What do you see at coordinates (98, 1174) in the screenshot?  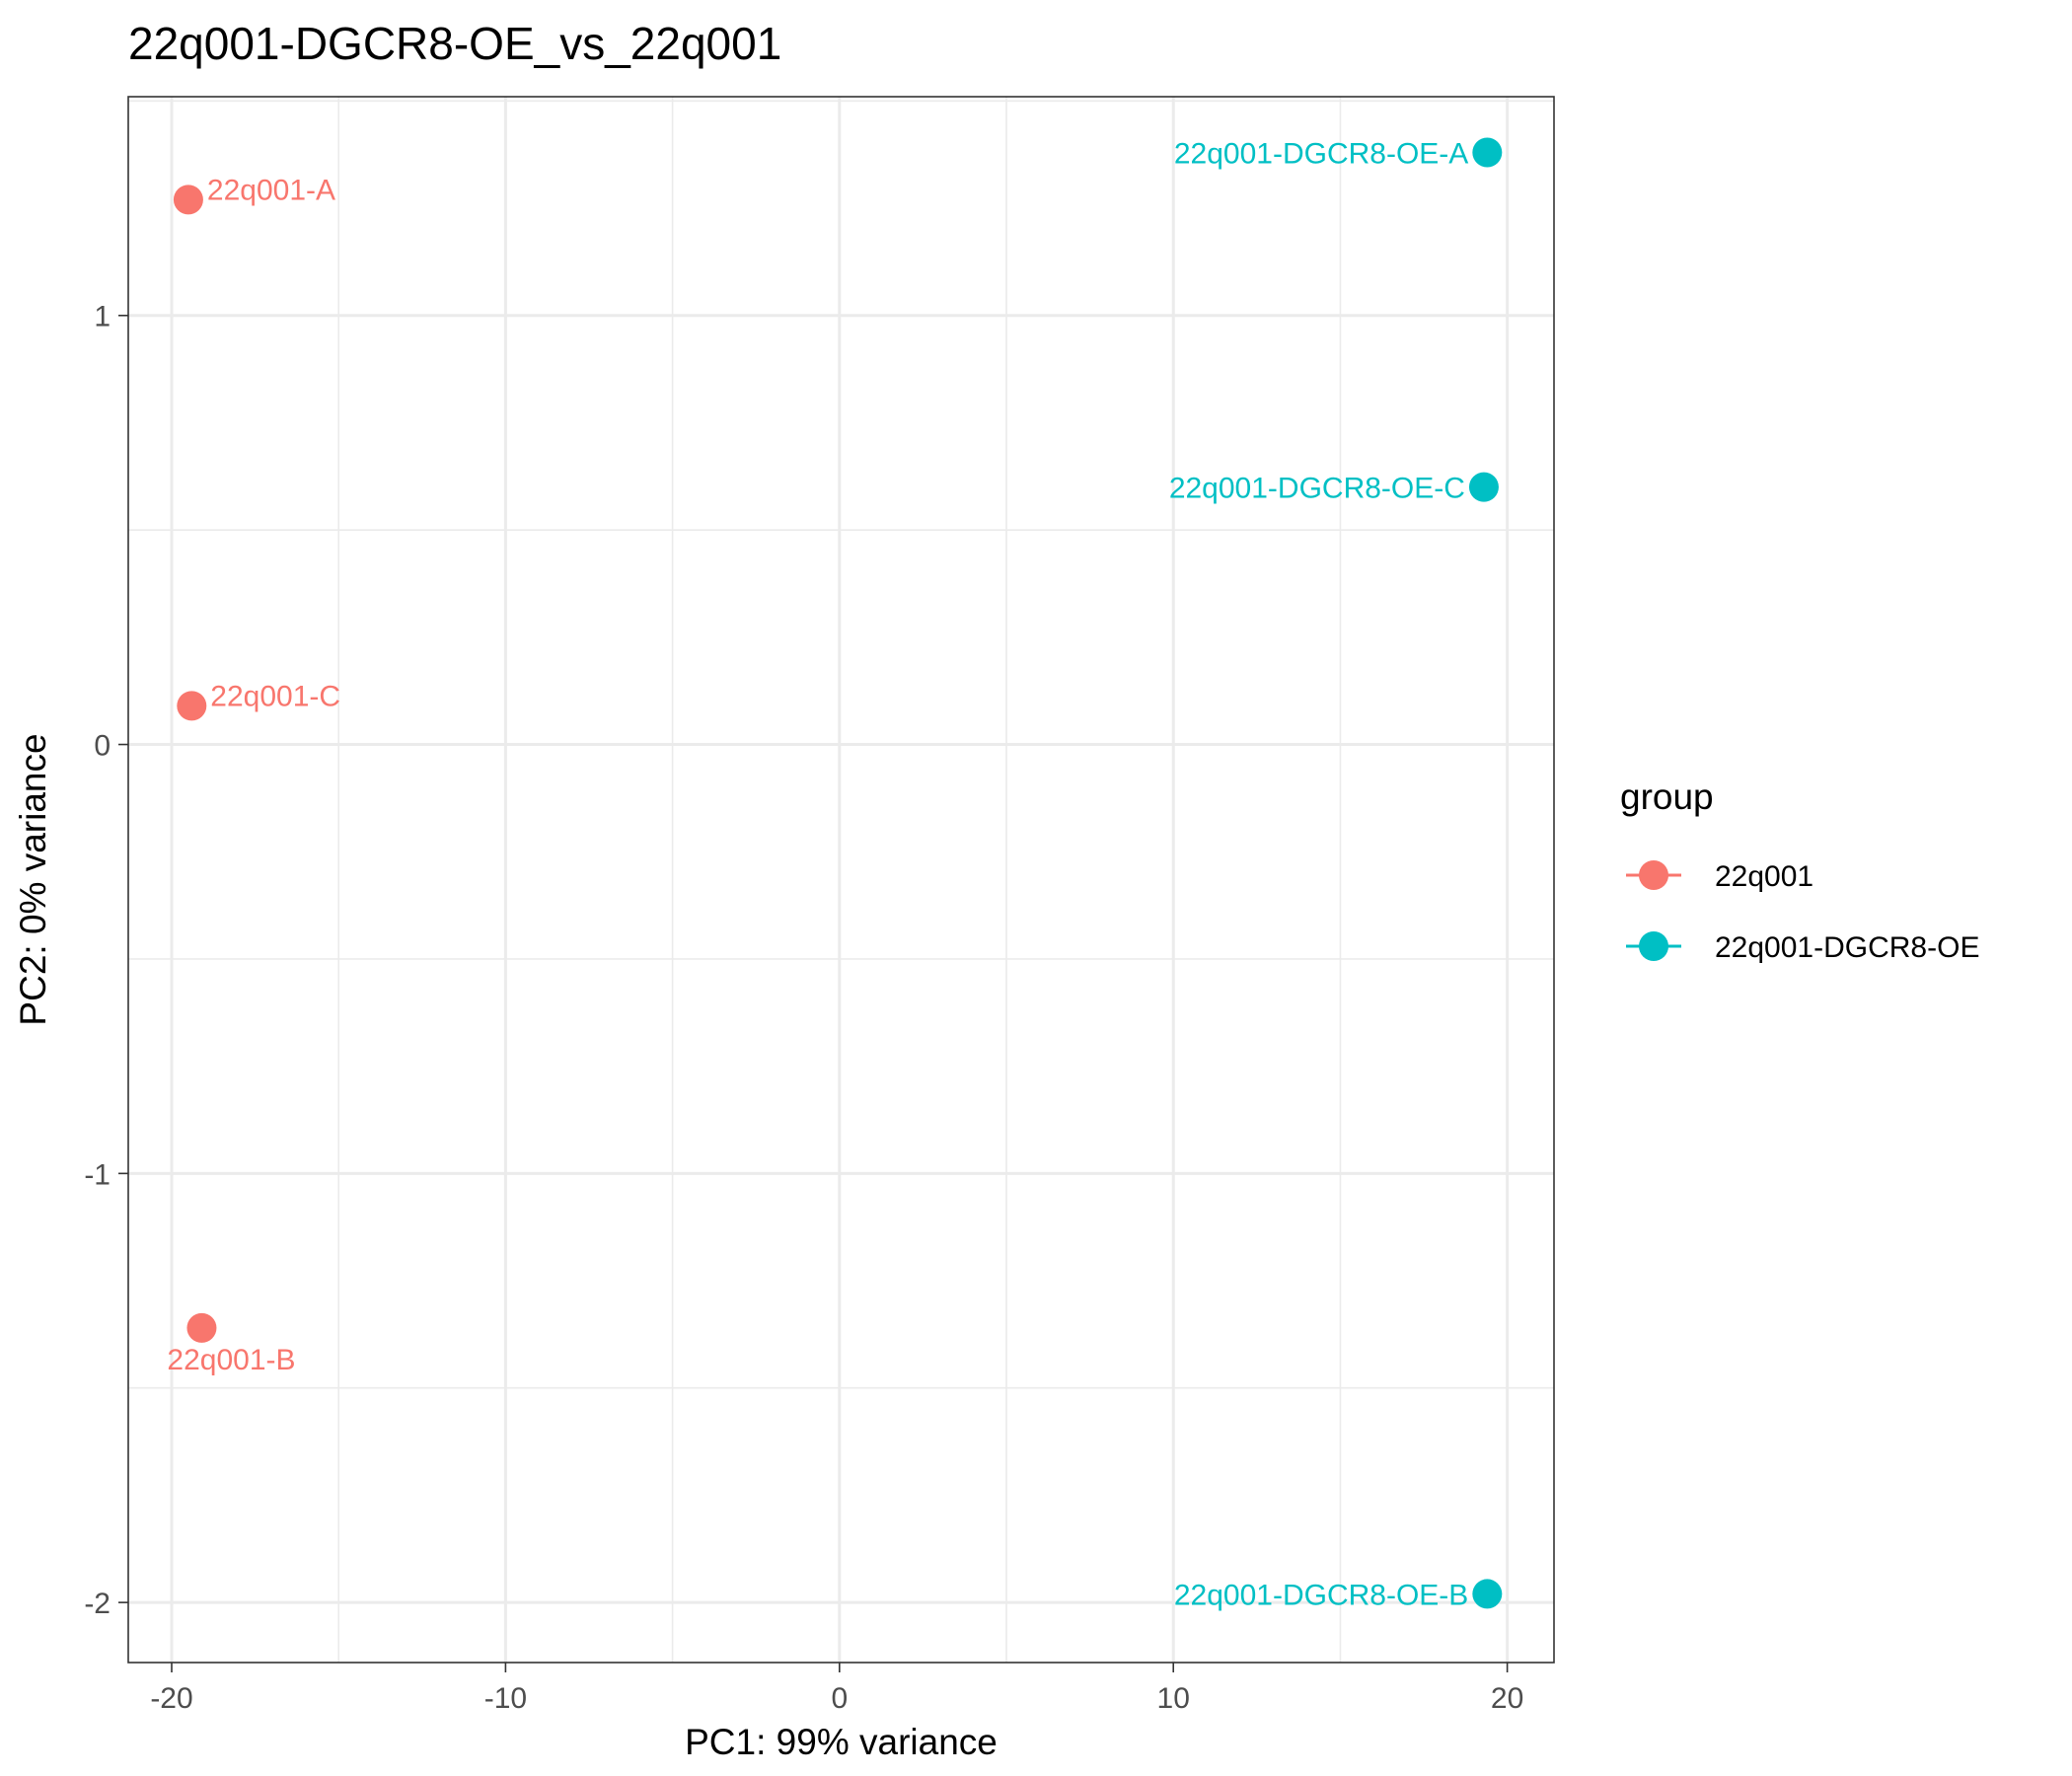 I see `y-tick-label: -1` at bounding box center [98, 1174].